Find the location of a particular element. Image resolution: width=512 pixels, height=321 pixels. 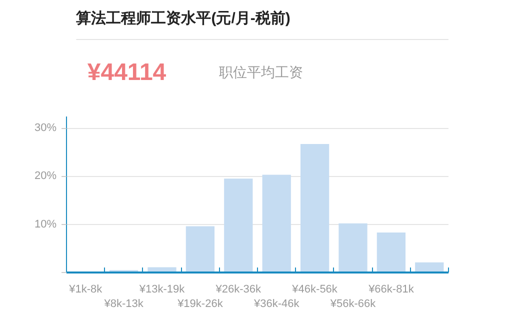

x-tick-label: ¥13k-19k is located at coordinates (162, 290).